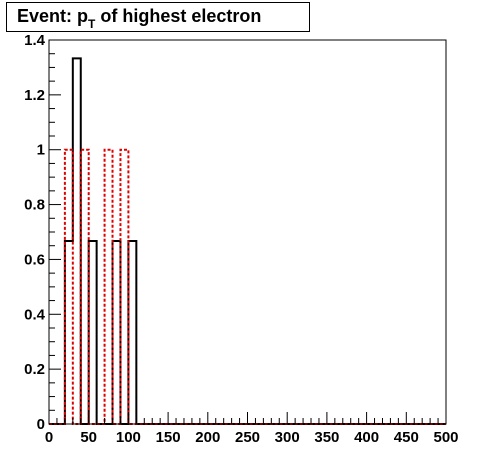  What do you see at coordinates (41, 424) in the screenshot?
I see `y-tick-label: 0` at bounding box center [41, 424].